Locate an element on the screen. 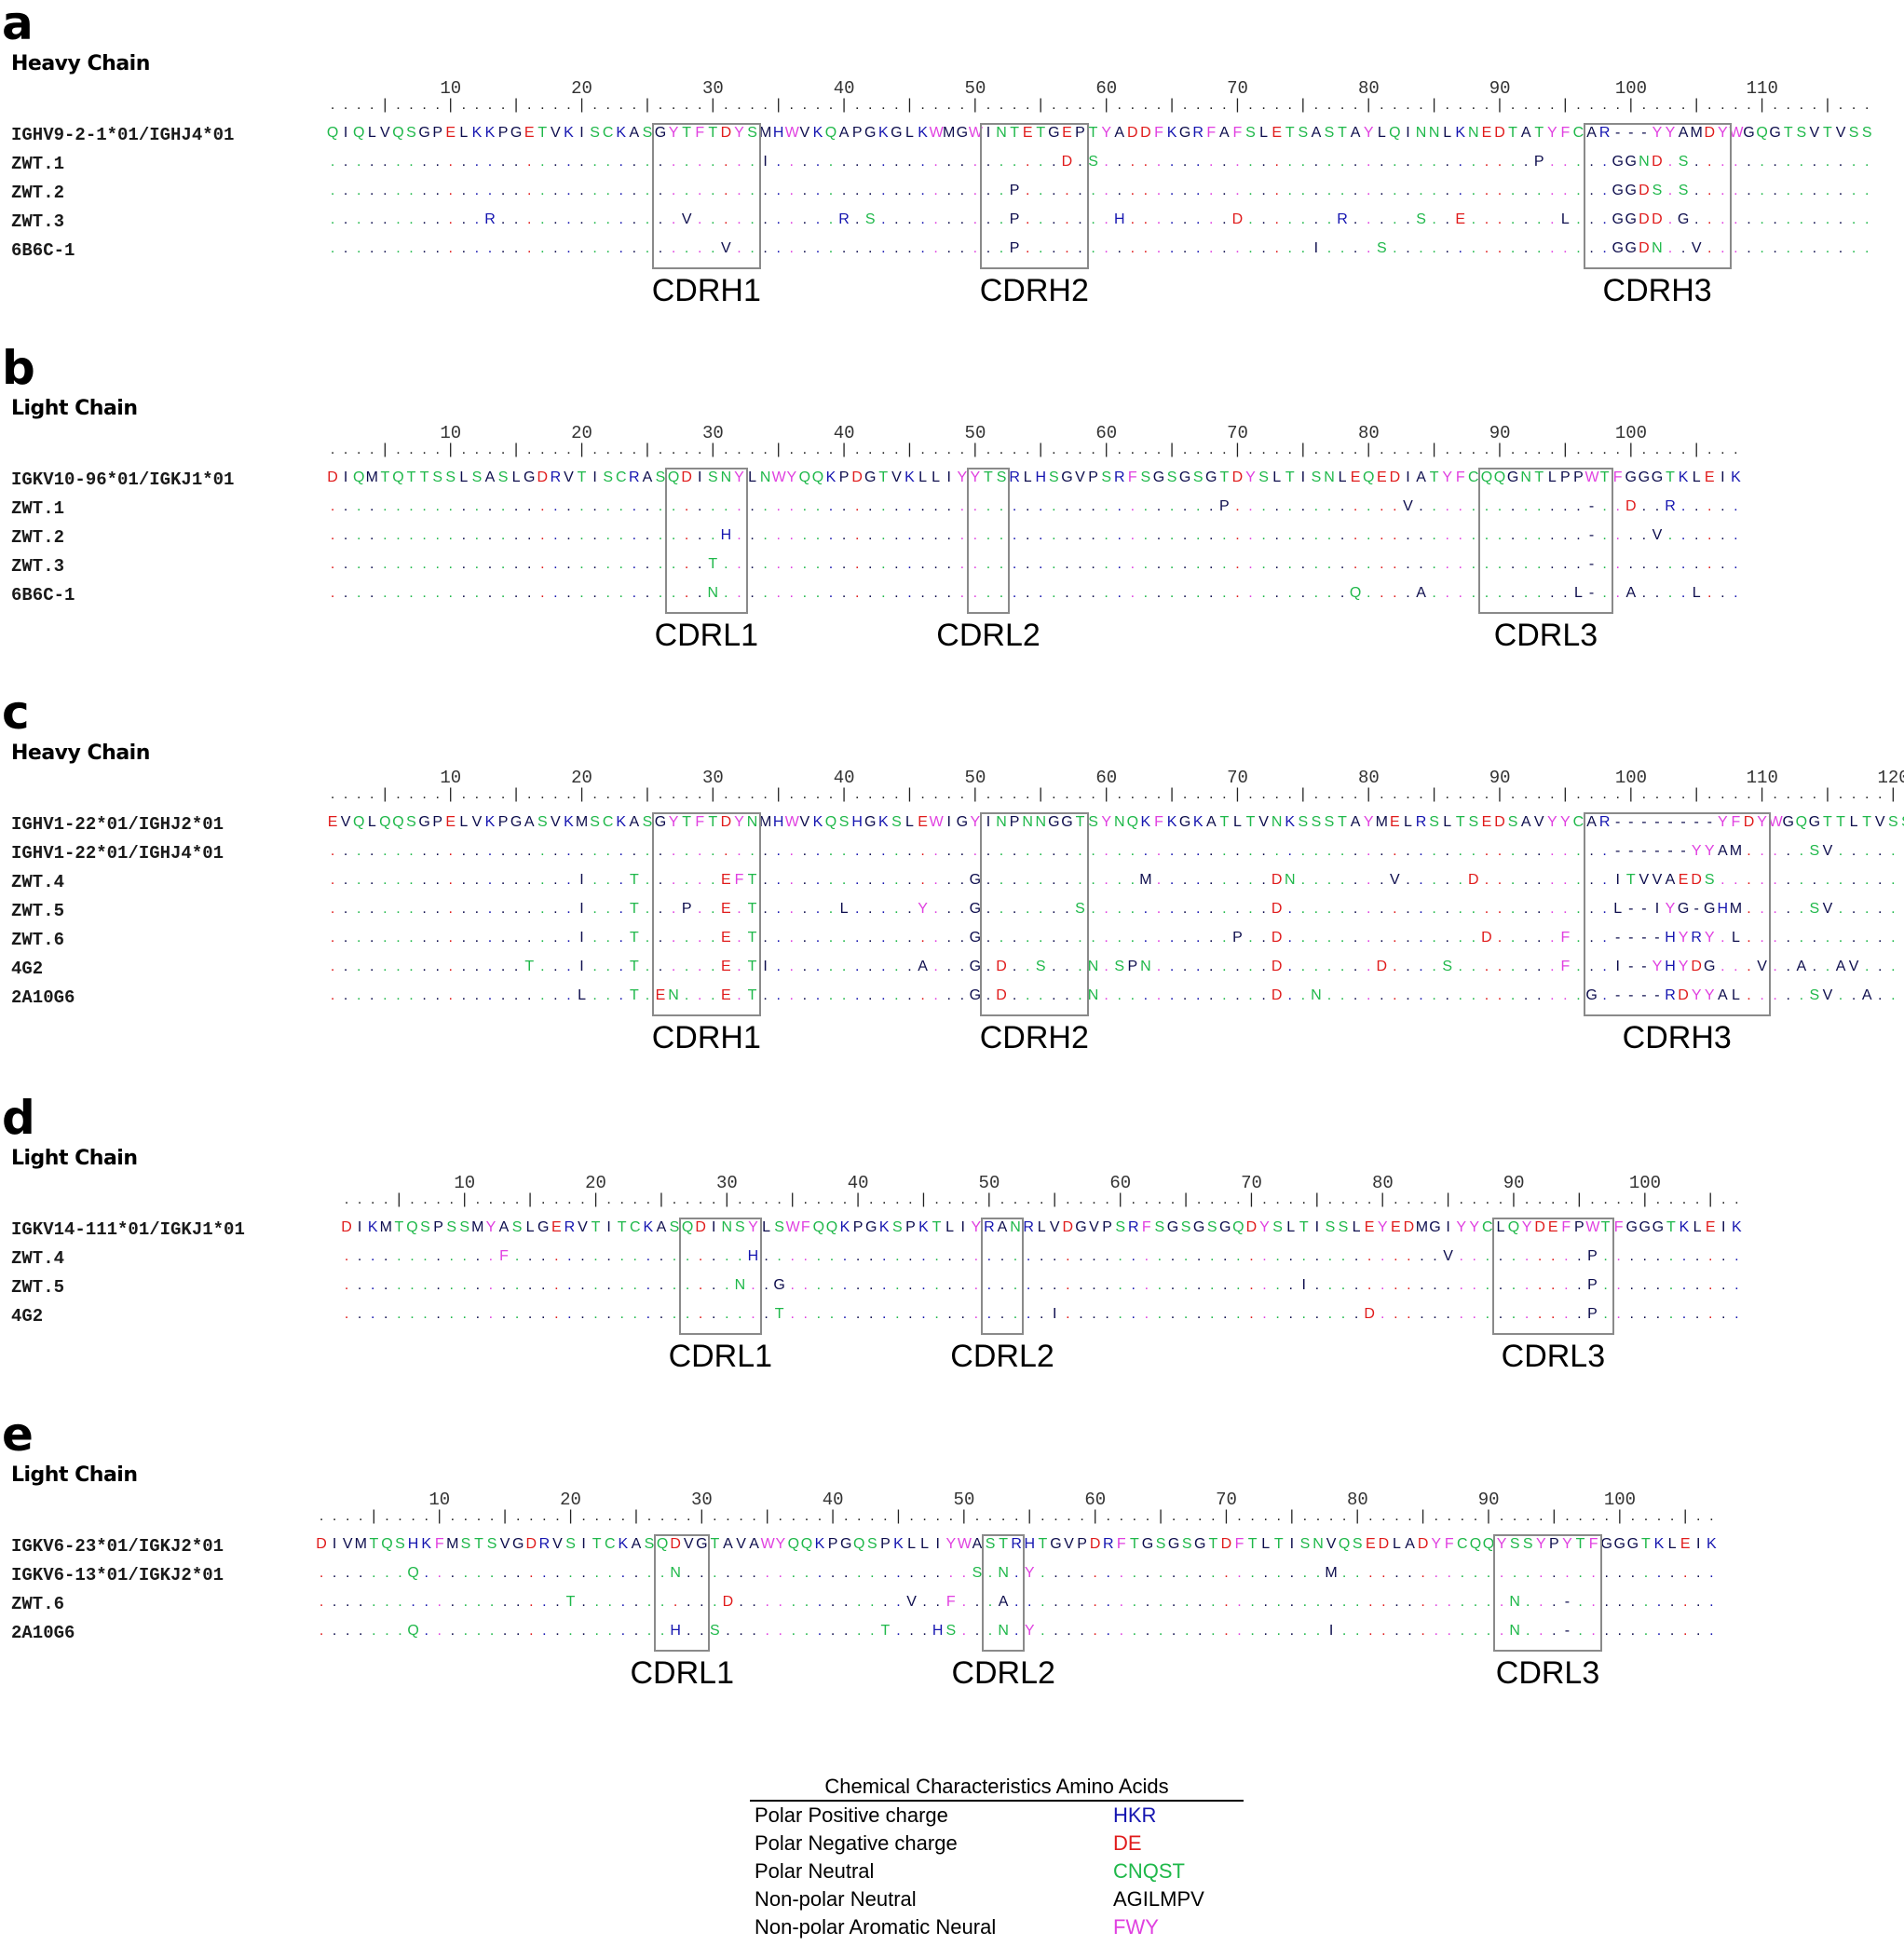 This screenshot has height=1946, width=1904. legend-label: Non-polar Neutral is located at coordinates (836, 1899).